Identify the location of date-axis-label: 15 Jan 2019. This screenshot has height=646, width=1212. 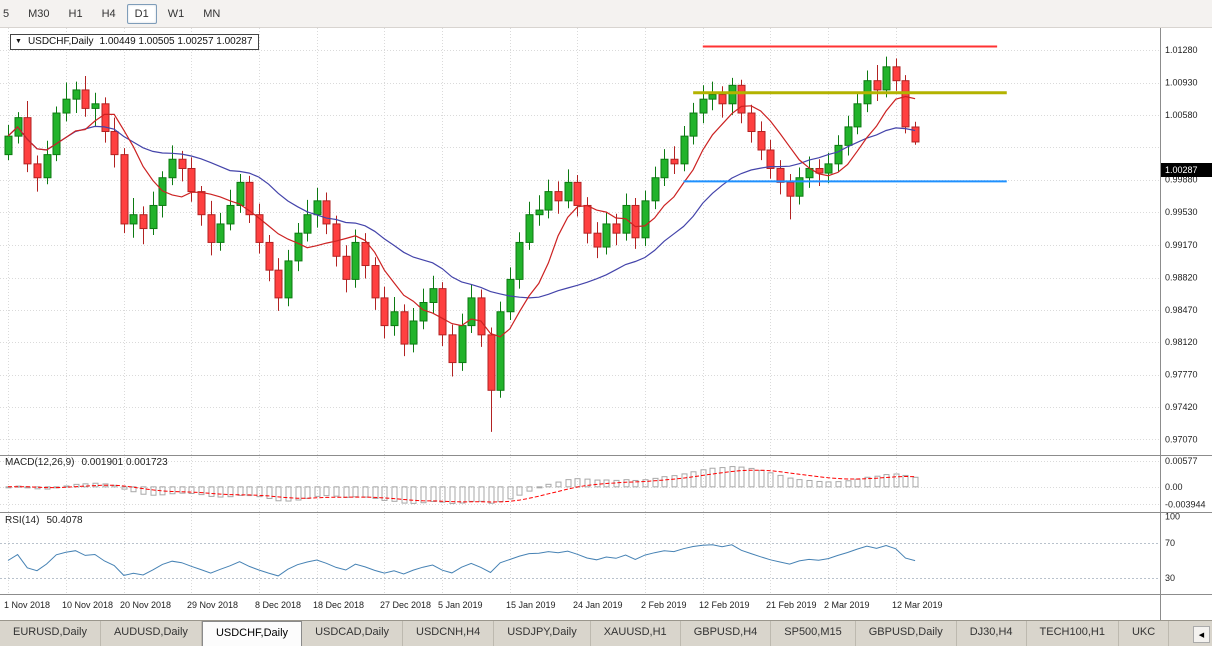
(531, 605).